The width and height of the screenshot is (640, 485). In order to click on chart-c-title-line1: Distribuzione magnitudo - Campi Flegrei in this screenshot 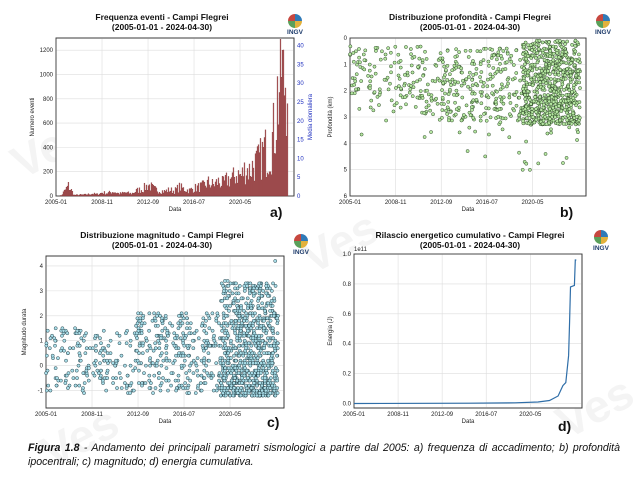, I will do `click(162, 235)`.